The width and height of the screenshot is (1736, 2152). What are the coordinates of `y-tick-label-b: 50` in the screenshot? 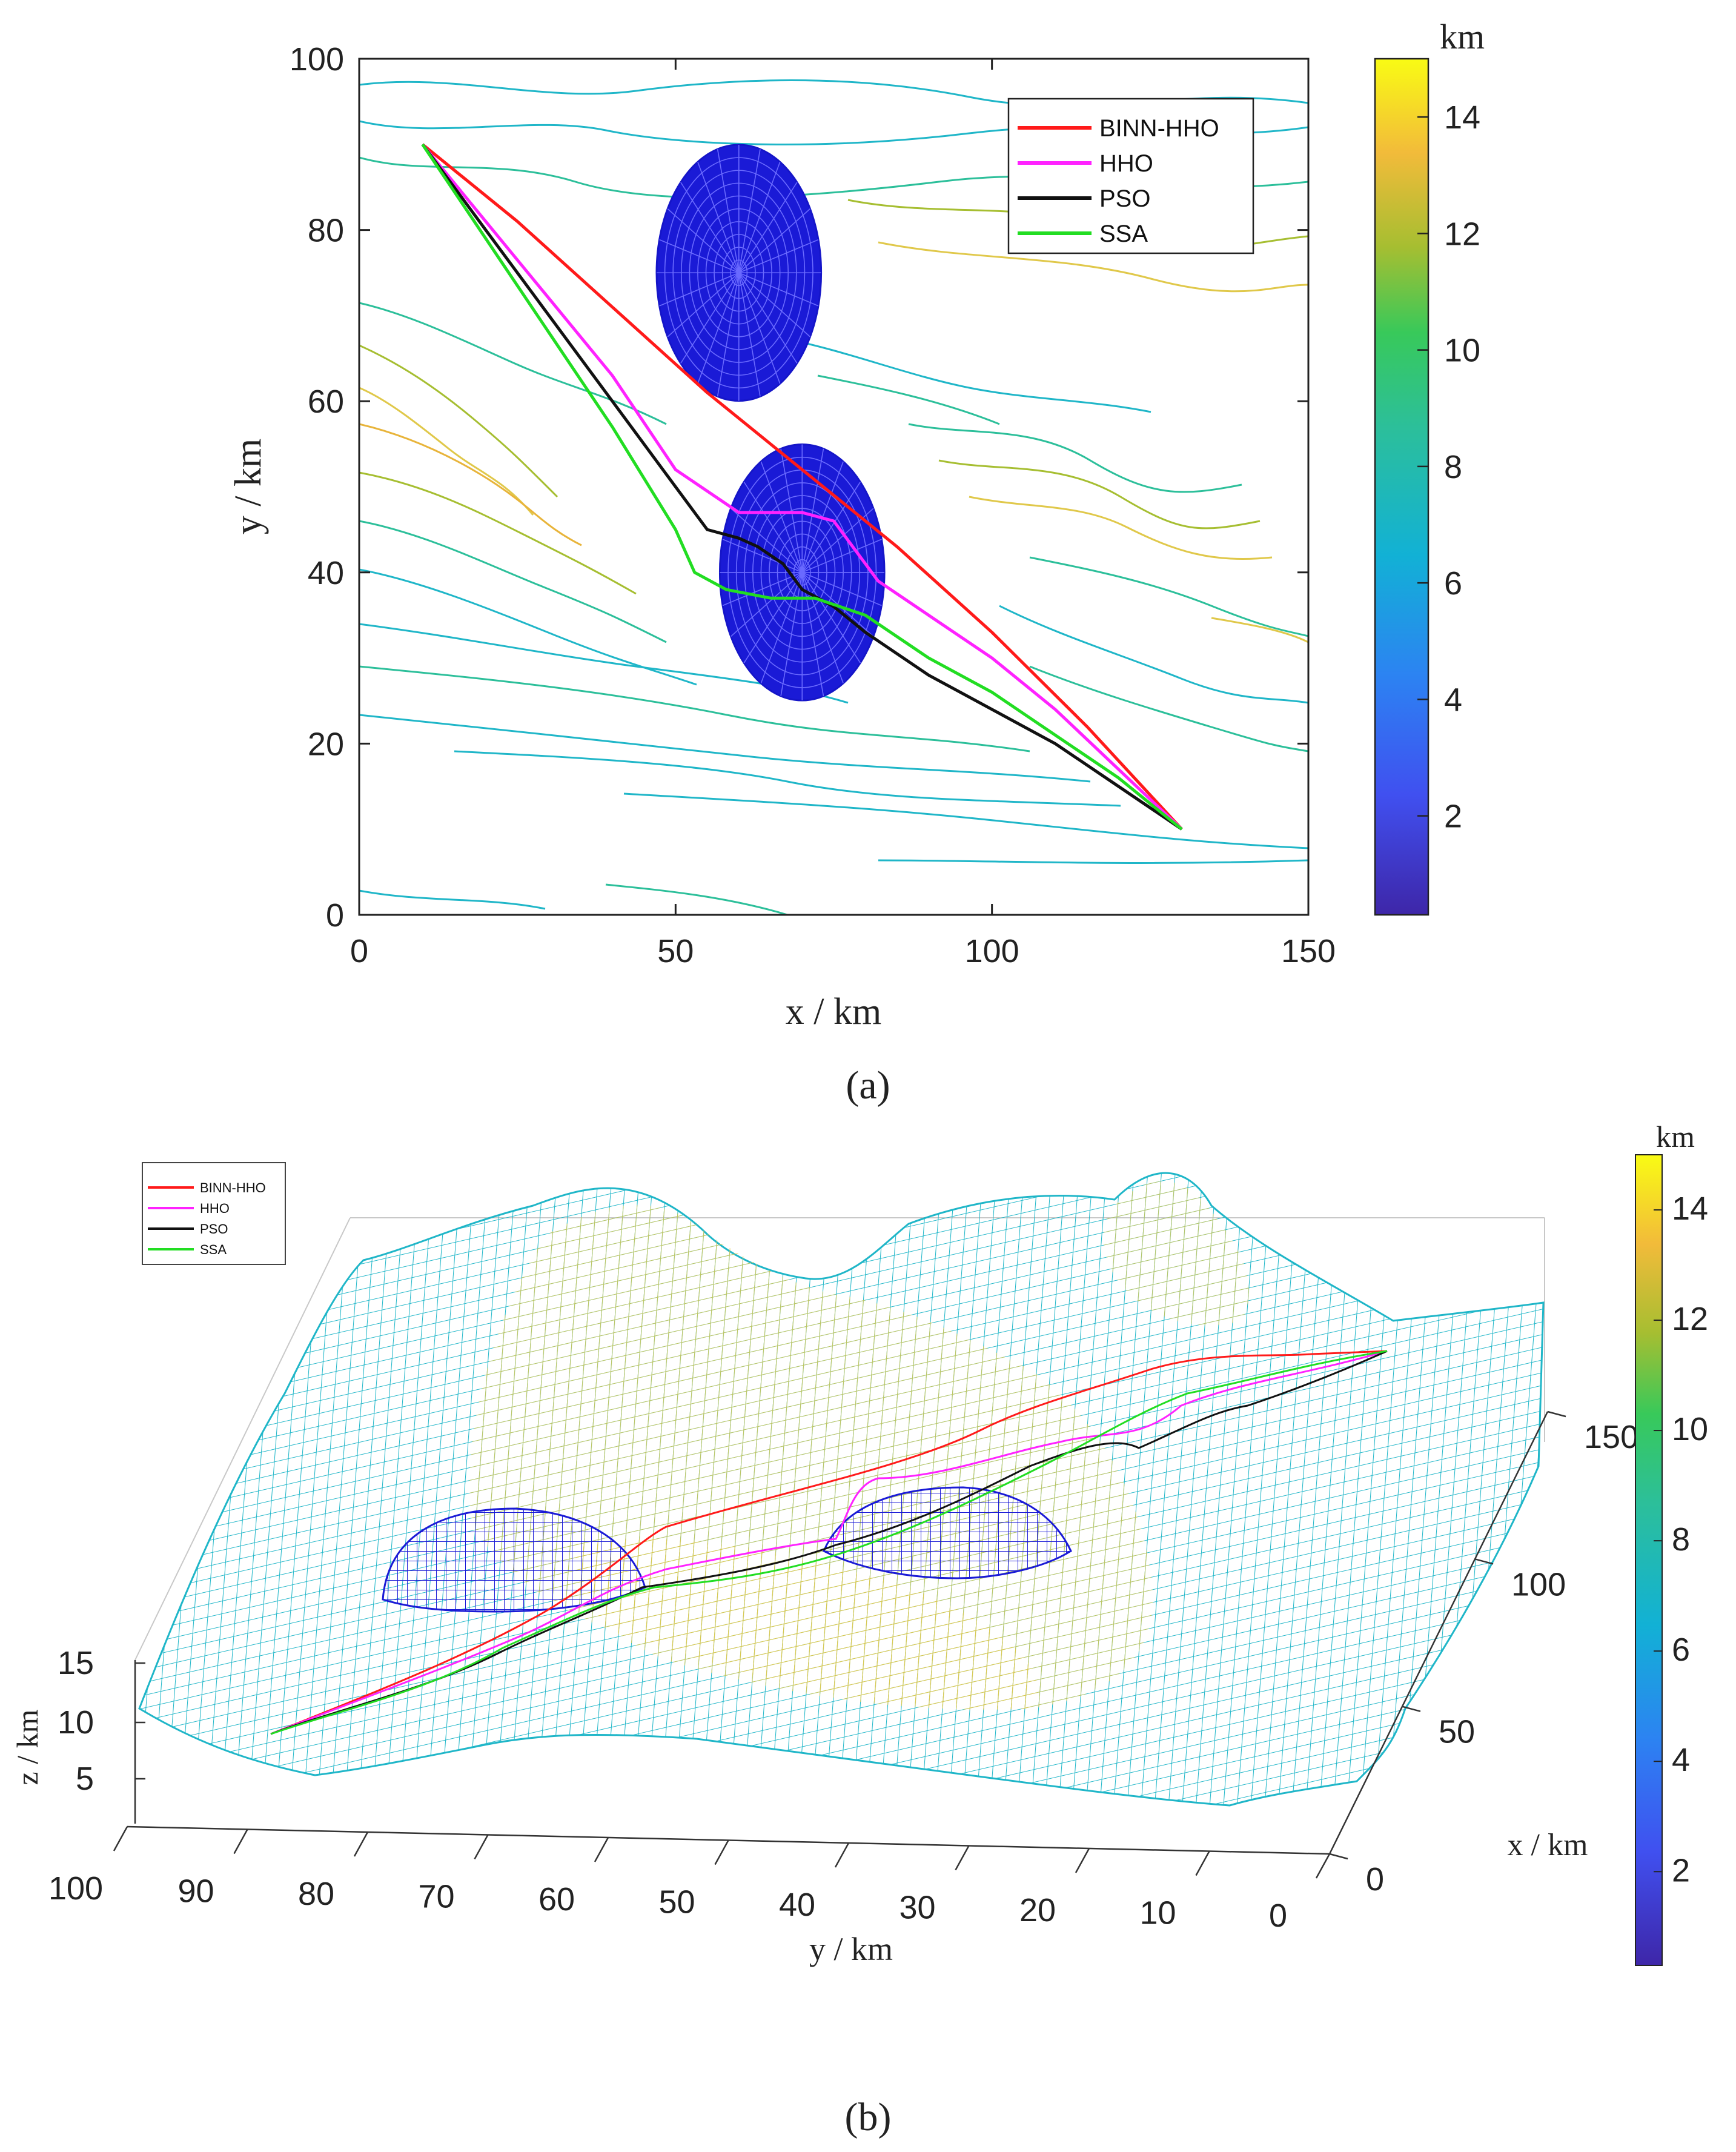 It's located at (676, 1903).